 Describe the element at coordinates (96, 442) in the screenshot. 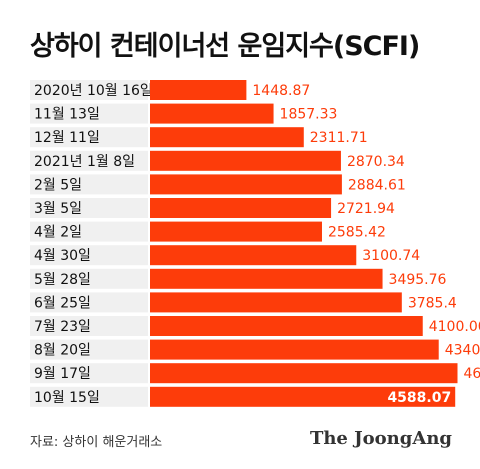

I see `source-note: 자료: 상하이 해운거래소` at that location.